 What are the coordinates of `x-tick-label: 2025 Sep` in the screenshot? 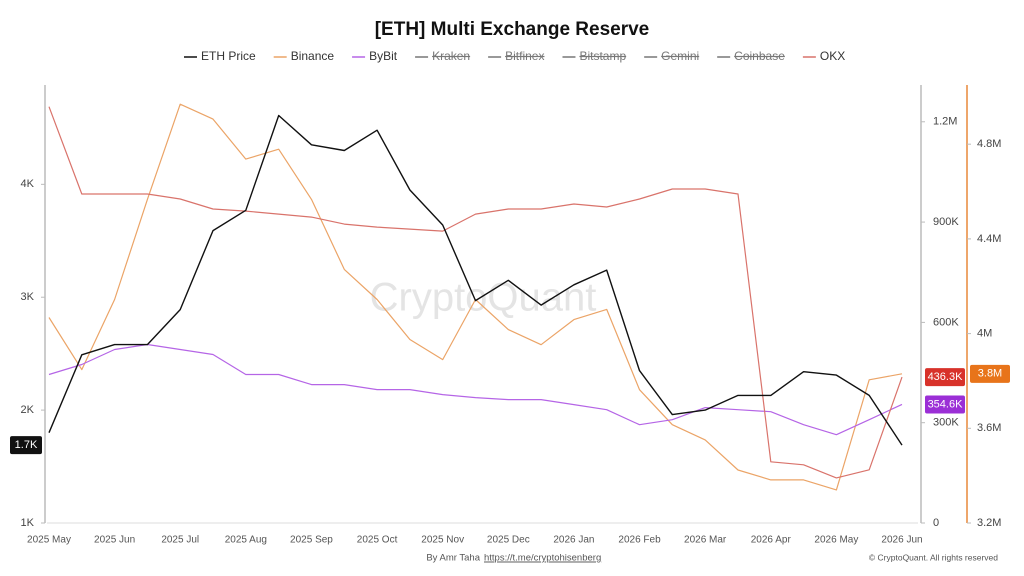 It's located at (311, 540).